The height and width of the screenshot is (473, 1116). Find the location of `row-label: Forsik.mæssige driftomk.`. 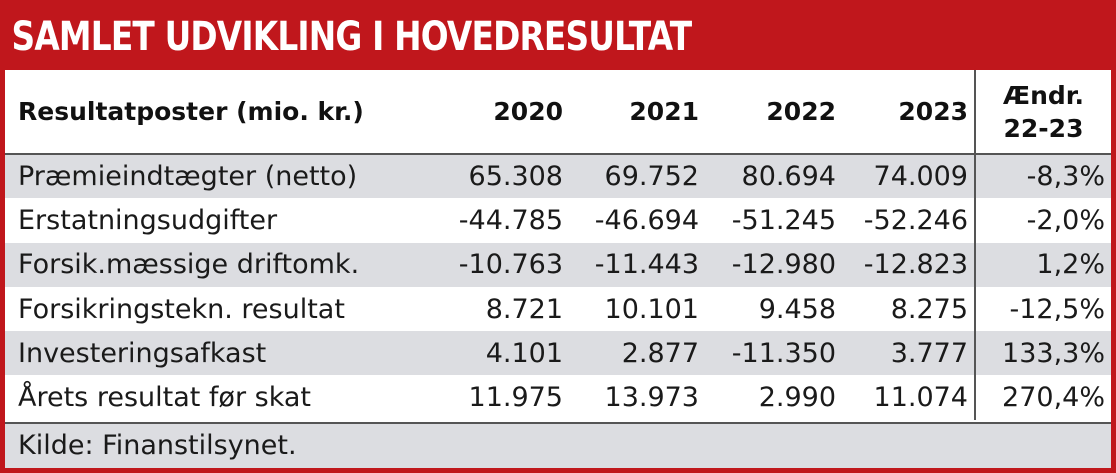

row-label: Forsik.mæssige driftomk. is located at coordinates (217, 264).